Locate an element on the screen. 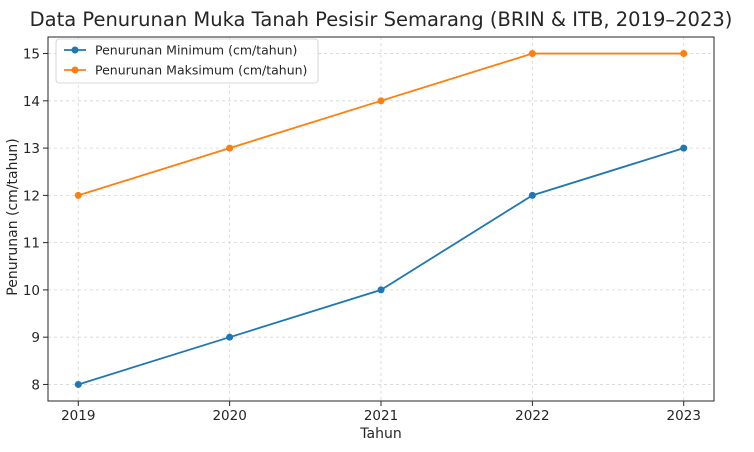  x-tick-label: 2021 is located at coordinates (381, 416).